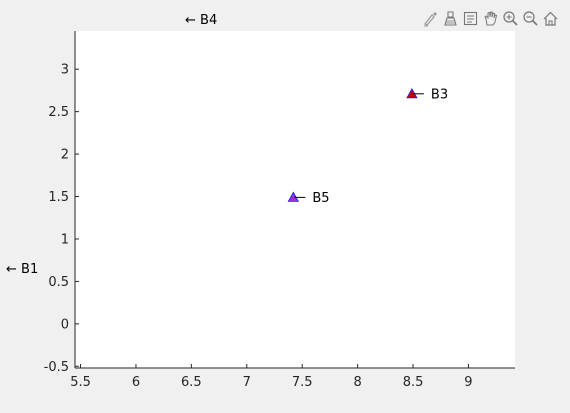  Describe the element at coordinates (510, 18) in the screenshot. I see `zoom-in-icon` at that location.